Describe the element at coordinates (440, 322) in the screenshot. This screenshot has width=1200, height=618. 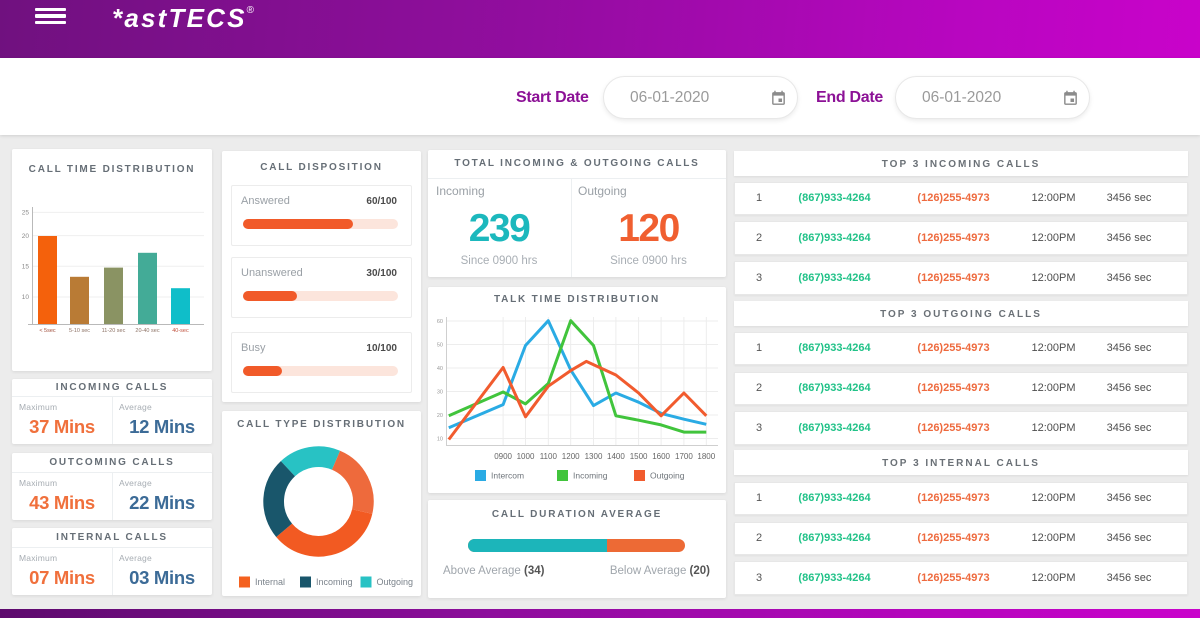
I see `svg-text: 60` at that location.